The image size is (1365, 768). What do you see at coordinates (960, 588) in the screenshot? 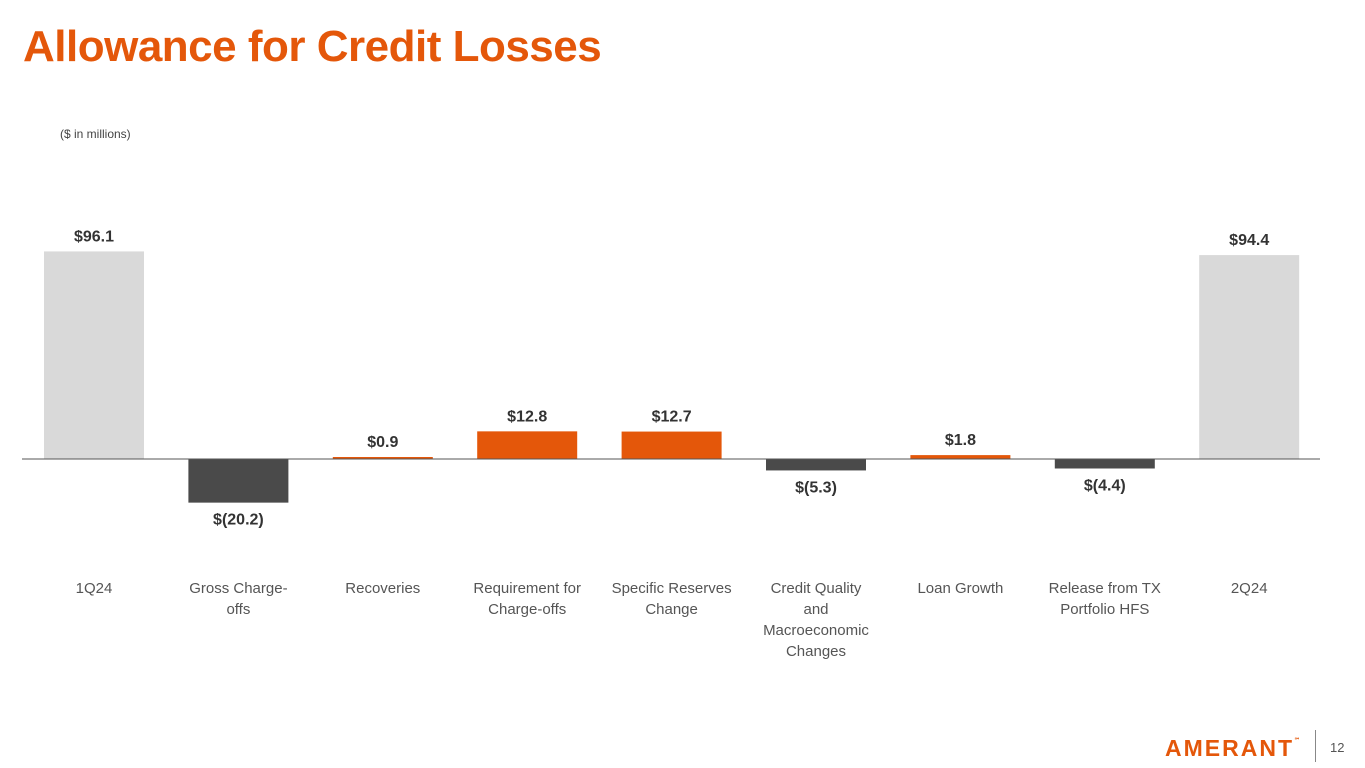
I see `category-label-6-0: Loan Growth` at bounding box center [960, 588].